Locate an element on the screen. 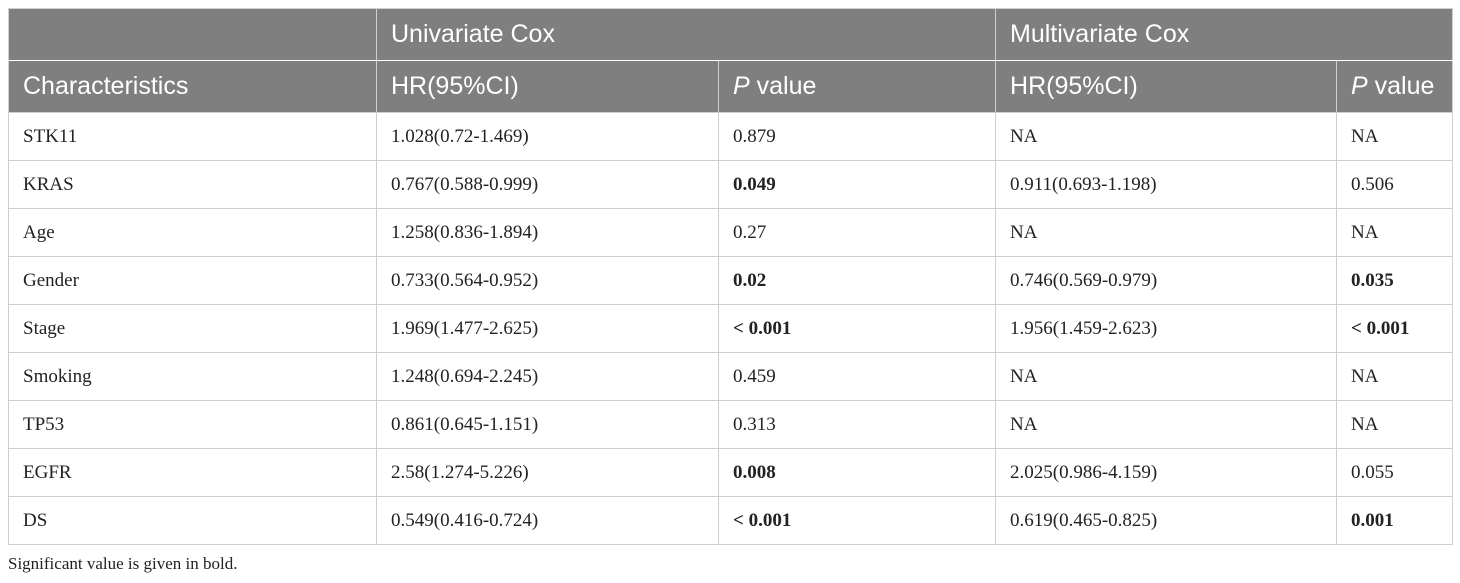 This screenshot has width=1460, height=583. table-row: STK11 1.028(0.72-1.469) 0.879 NA NA is located at coordinates (731, 136).